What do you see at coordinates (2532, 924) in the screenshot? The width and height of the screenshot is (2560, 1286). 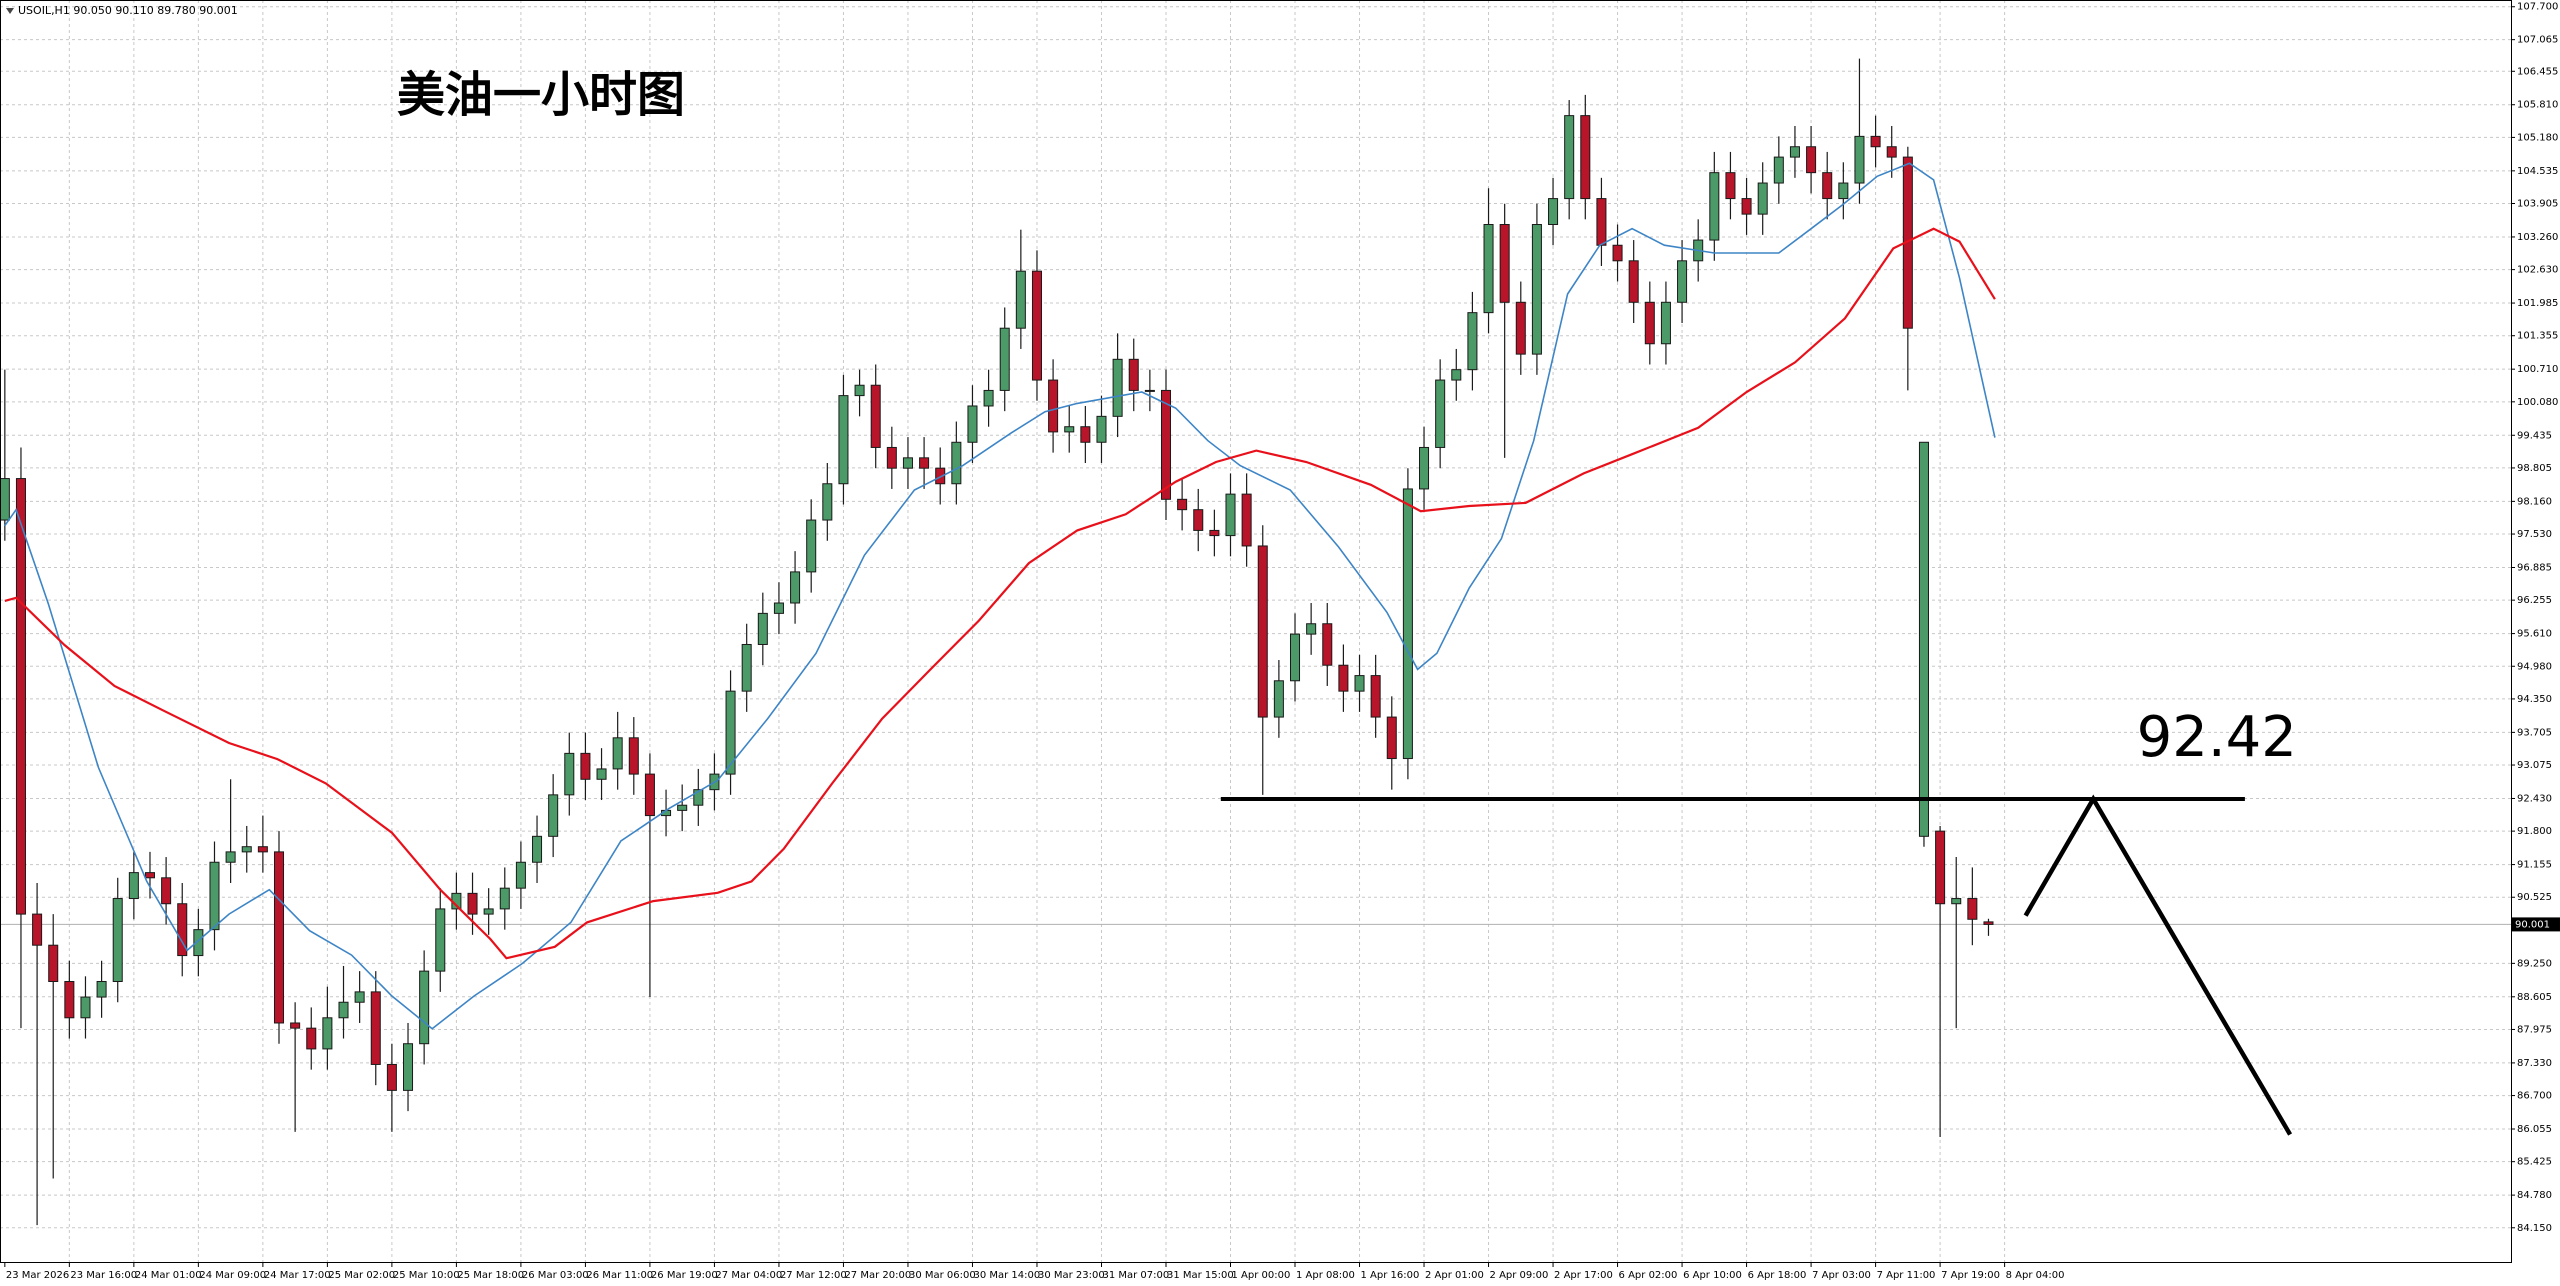 I see `price-label: 90.001` at bounding box center [2532, 924].